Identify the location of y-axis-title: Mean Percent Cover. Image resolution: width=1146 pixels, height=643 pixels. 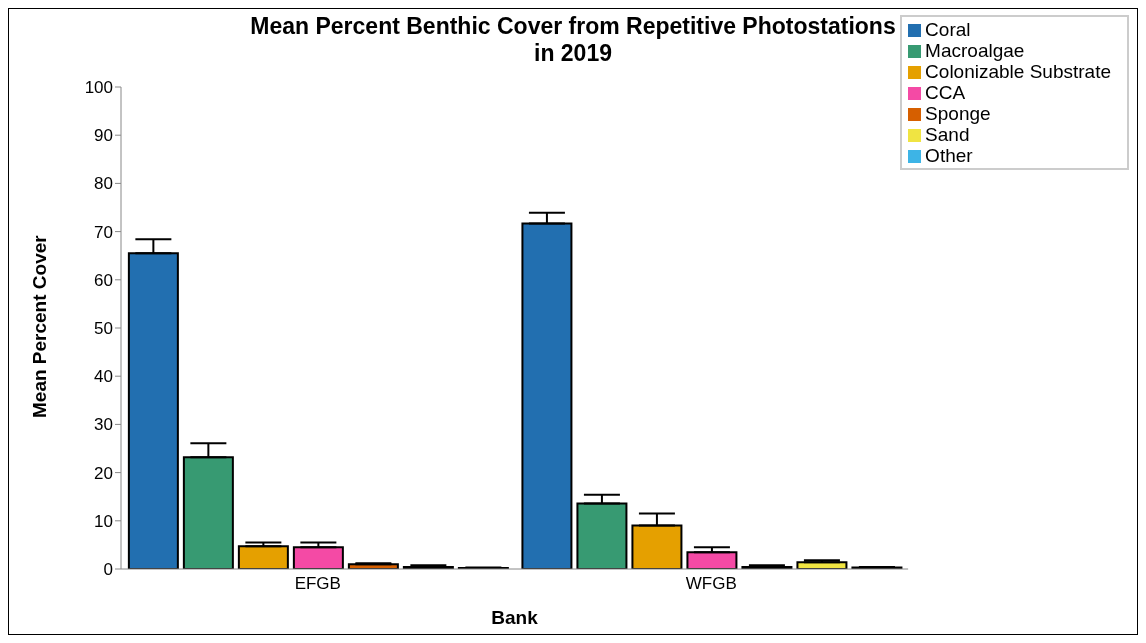
(39, 326).